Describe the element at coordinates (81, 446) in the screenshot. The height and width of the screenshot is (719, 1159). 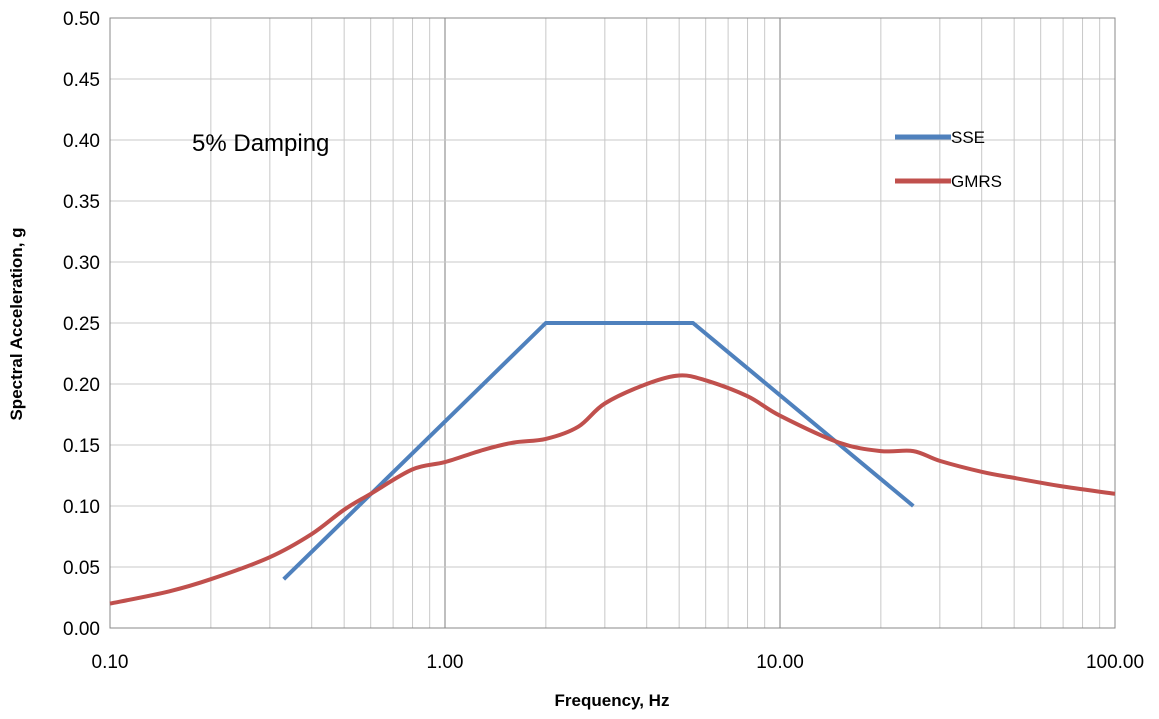
I see `y-tick-label: 0.15` at that location.